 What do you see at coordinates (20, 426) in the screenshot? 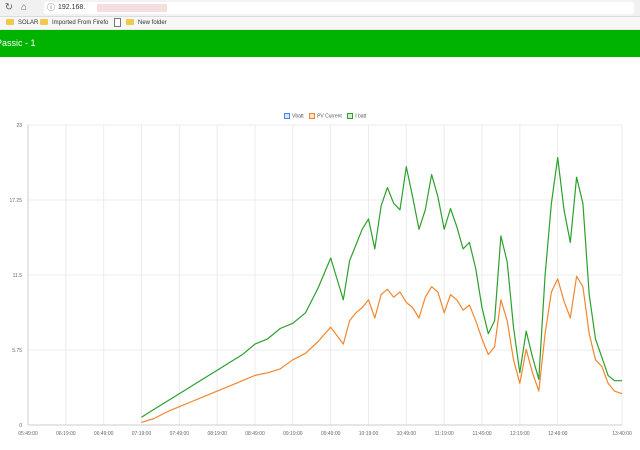
I see `y-tick-label: 0` at bounding box center [20, 426].